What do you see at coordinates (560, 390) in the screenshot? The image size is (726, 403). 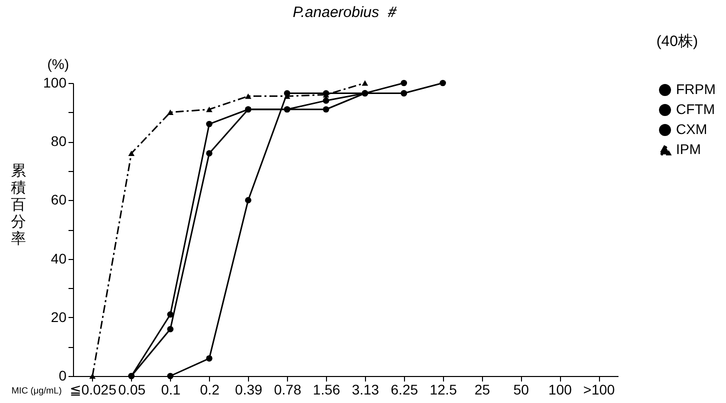 I see `x-tick-label: 100` at bounding box center [560, 390].